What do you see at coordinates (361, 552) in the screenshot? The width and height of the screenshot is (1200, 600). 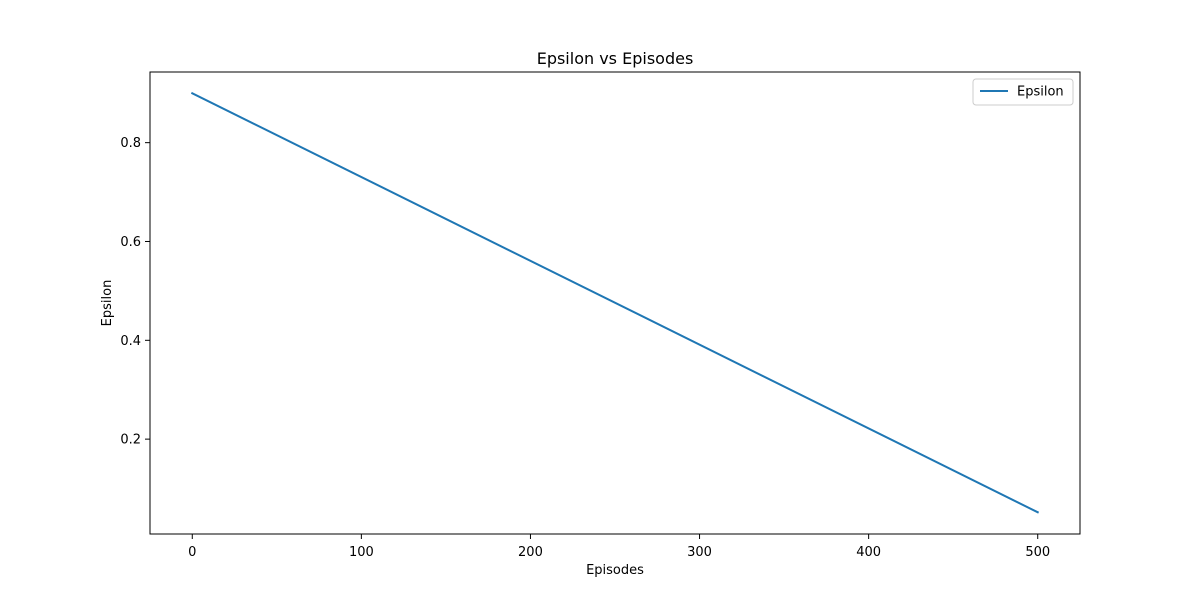 I see `x-tick-label-100: 100` at bounding box center [361, 552].